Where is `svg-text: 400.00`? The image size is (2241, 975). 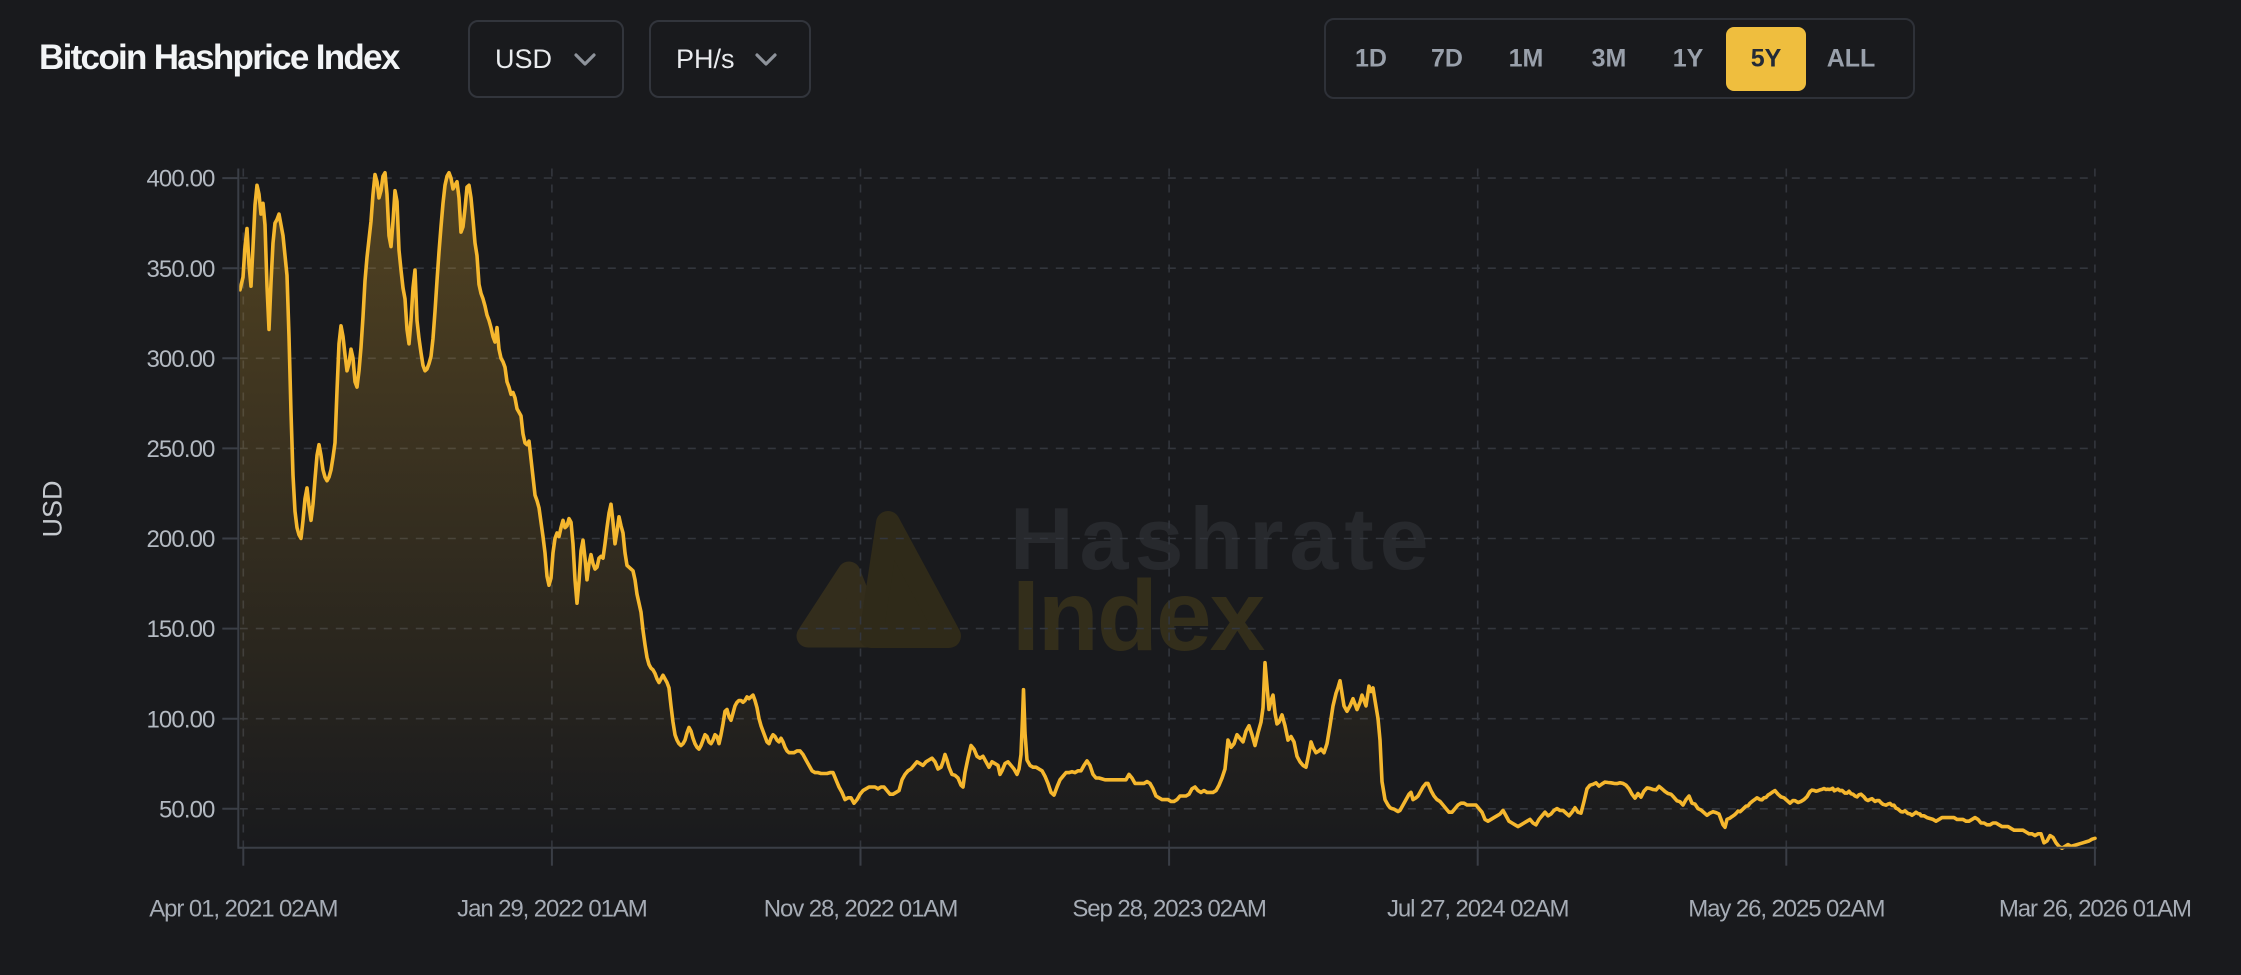 svg-text: 400.00 is located at coordinates (180, 179).